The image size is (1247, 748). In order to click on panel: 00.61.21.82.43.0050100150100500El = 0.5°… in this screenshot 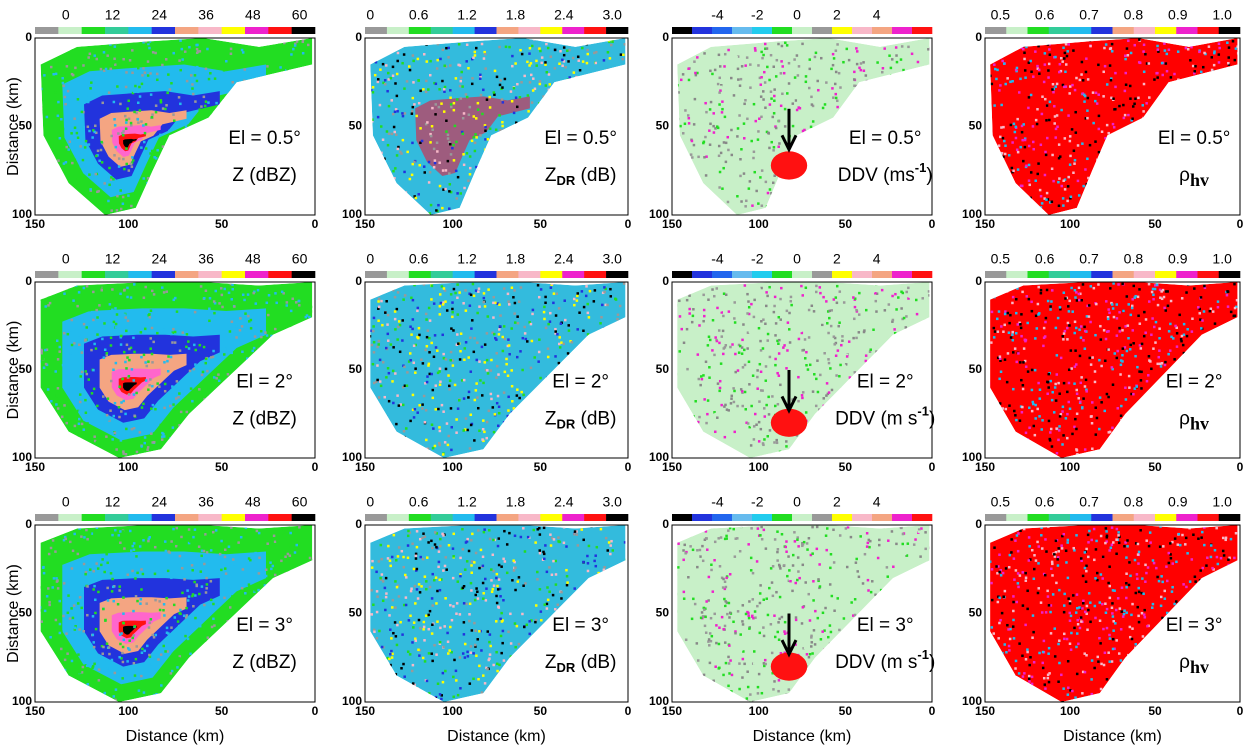, I will do `click(487, 119)`.